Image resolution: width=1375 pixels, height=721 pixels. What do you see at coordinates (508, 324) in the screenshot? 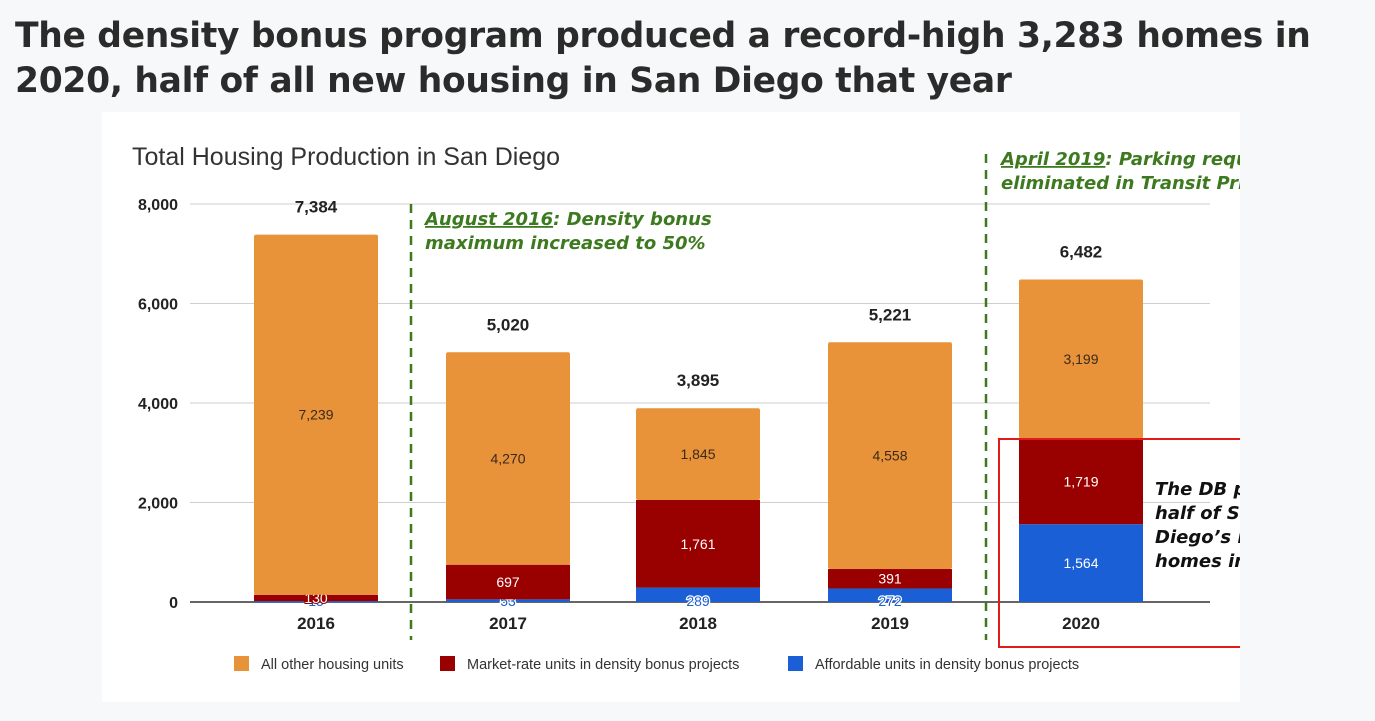
I see `total-label: 5,020` at bounding box center [508, 324].